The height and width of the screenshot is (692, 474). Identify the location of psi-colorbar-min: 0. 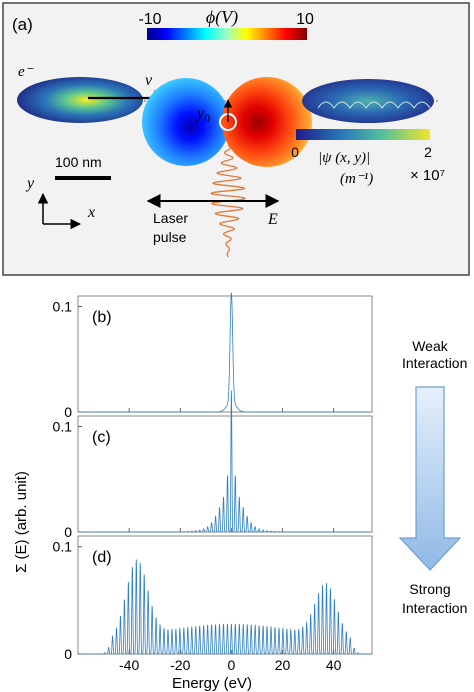
(295, 152).